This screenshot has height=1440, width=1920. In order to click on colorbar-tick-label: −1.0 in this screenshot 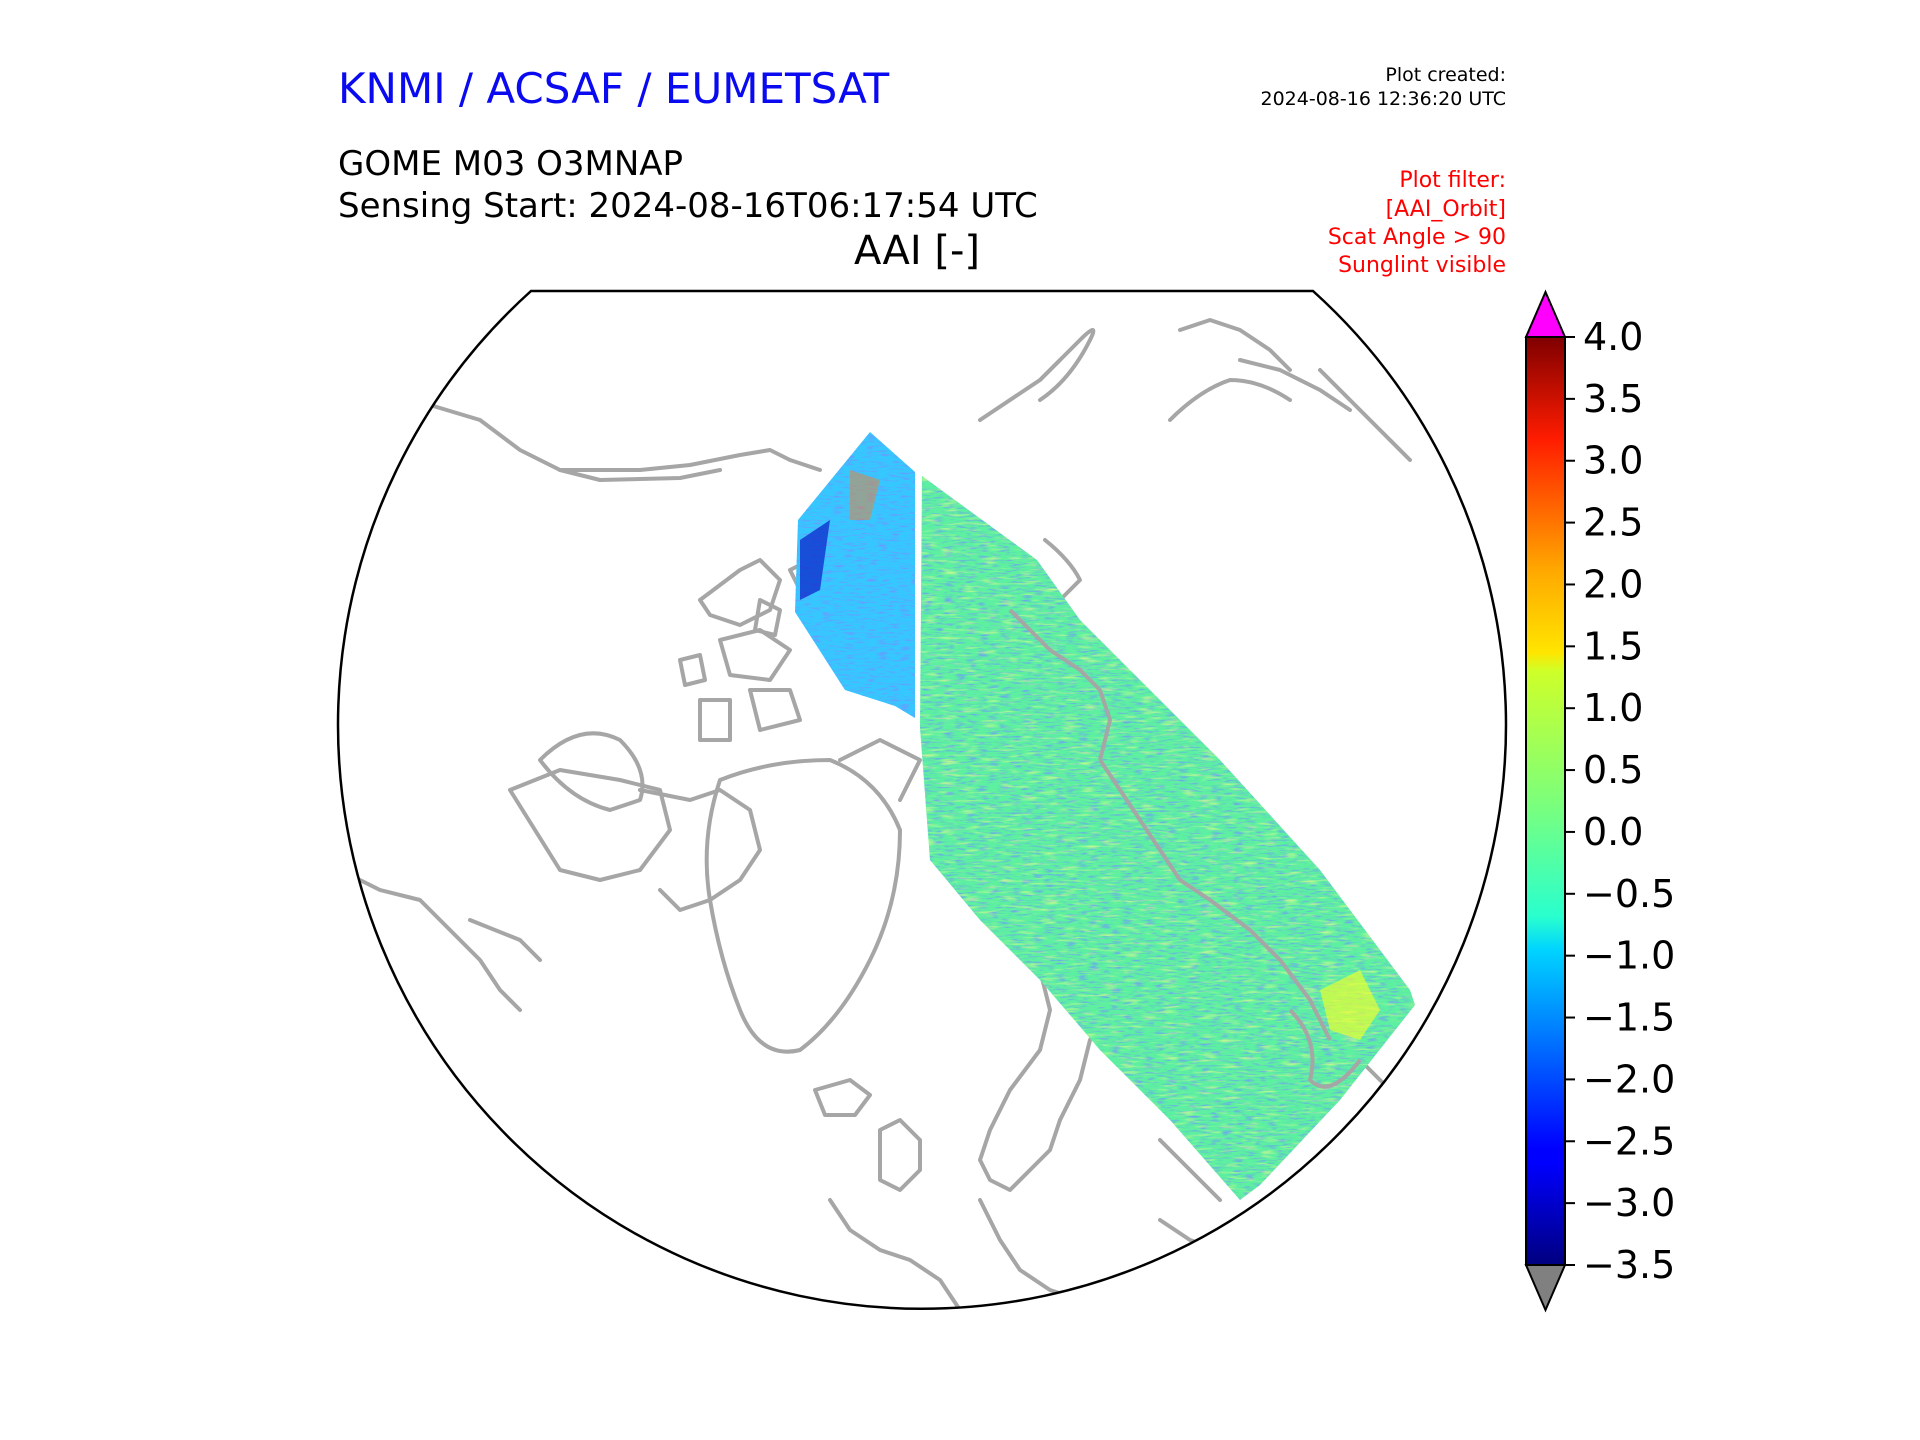, I will do `click(1629, 956)`.